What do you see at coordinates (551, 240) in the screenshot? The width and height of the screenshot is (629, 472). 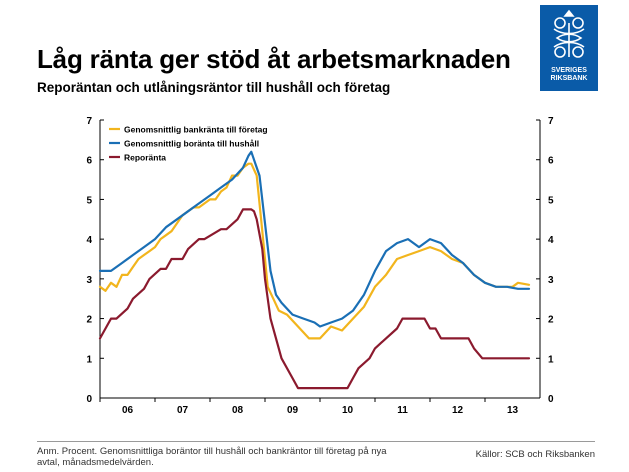 I see `y-tick-label-right: 4` at bounding box center [551, 240].